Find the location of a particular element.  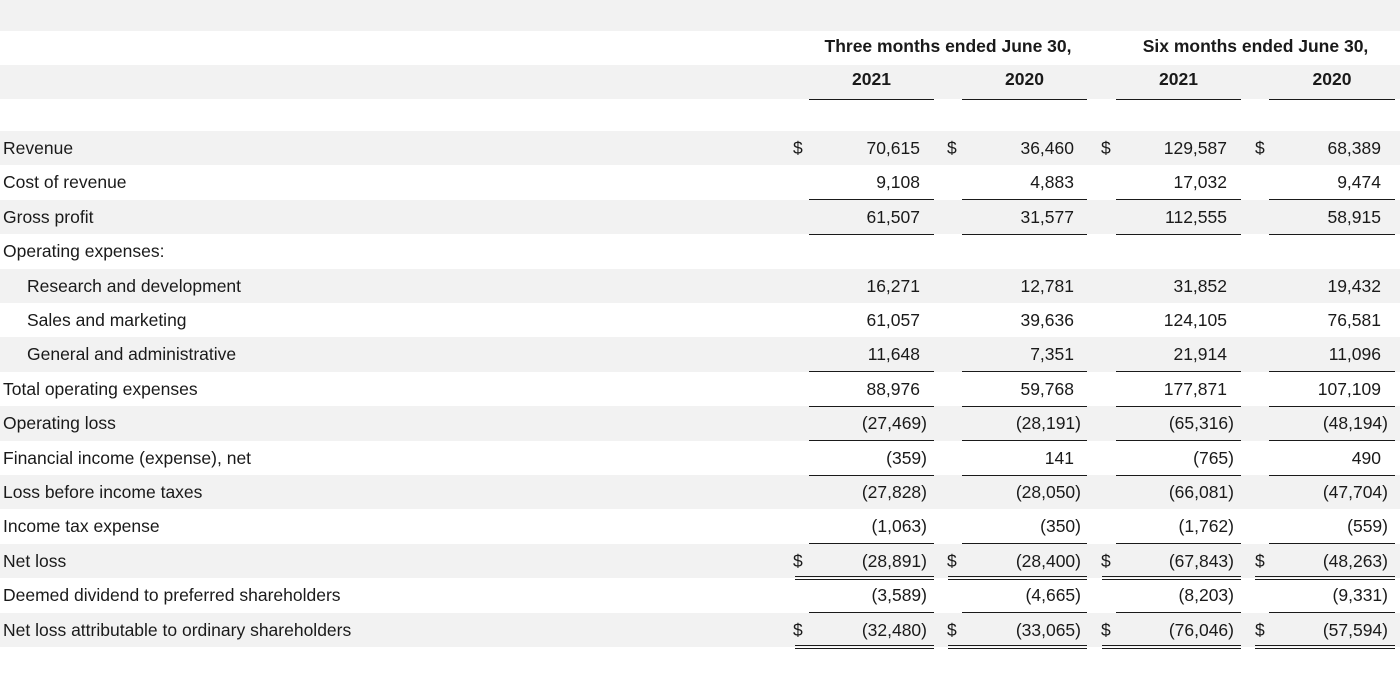

row-label: Operating expenses: is located at coordinates (84, 251).